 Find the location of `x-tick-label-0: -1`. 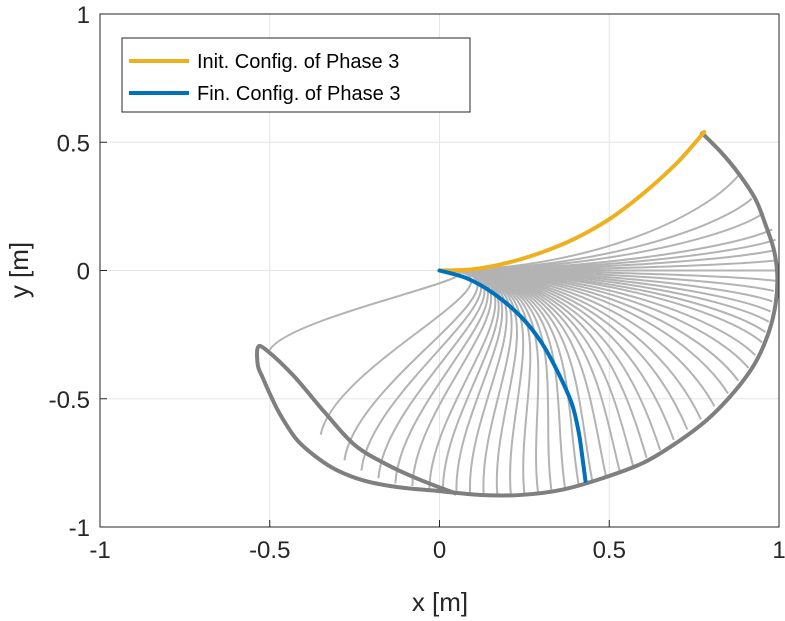

x-tick-label-0: -1 is located at coordinates (99, 550).